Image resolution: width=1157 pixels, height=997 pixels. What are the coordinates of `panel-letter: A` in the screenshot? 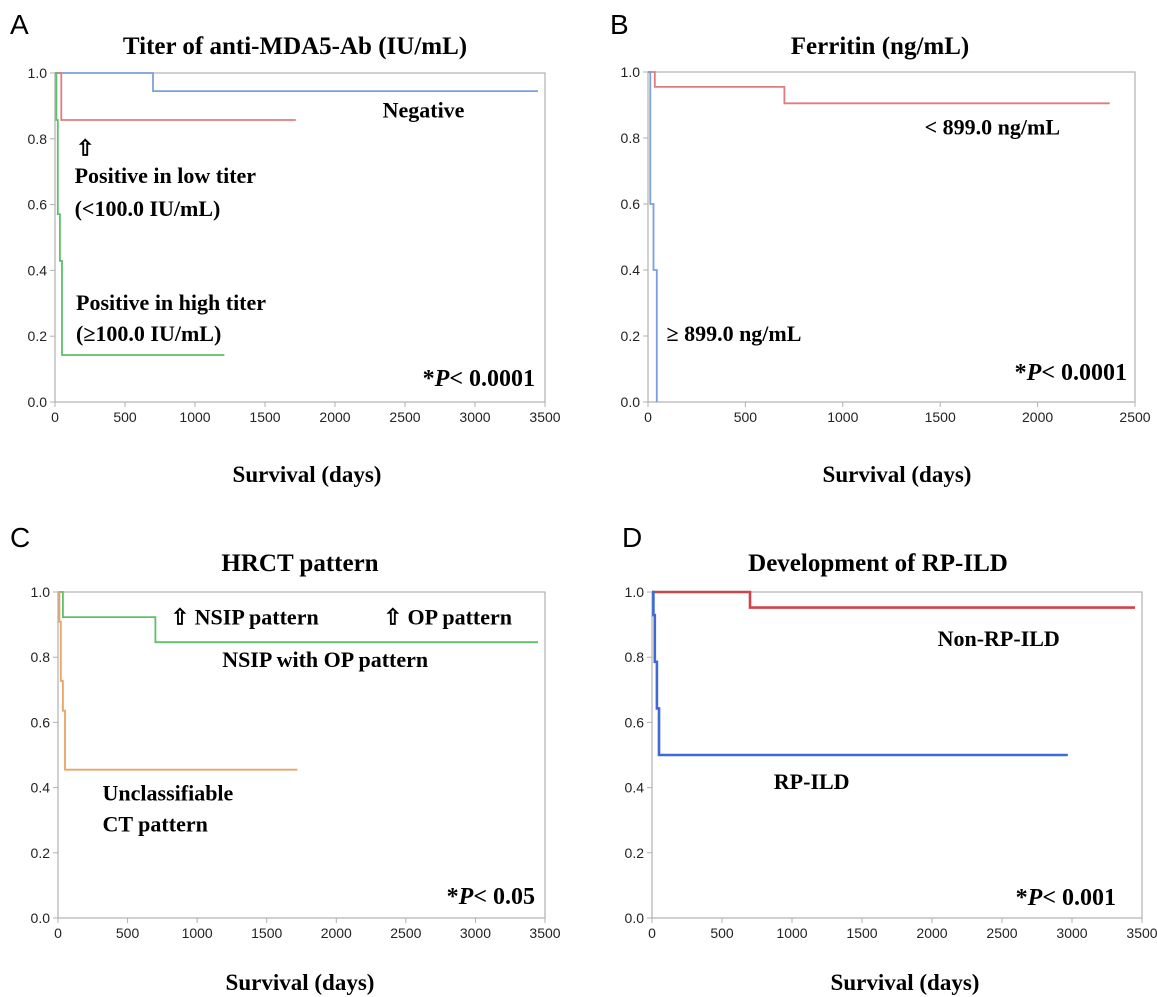 It's located at (19, 24).